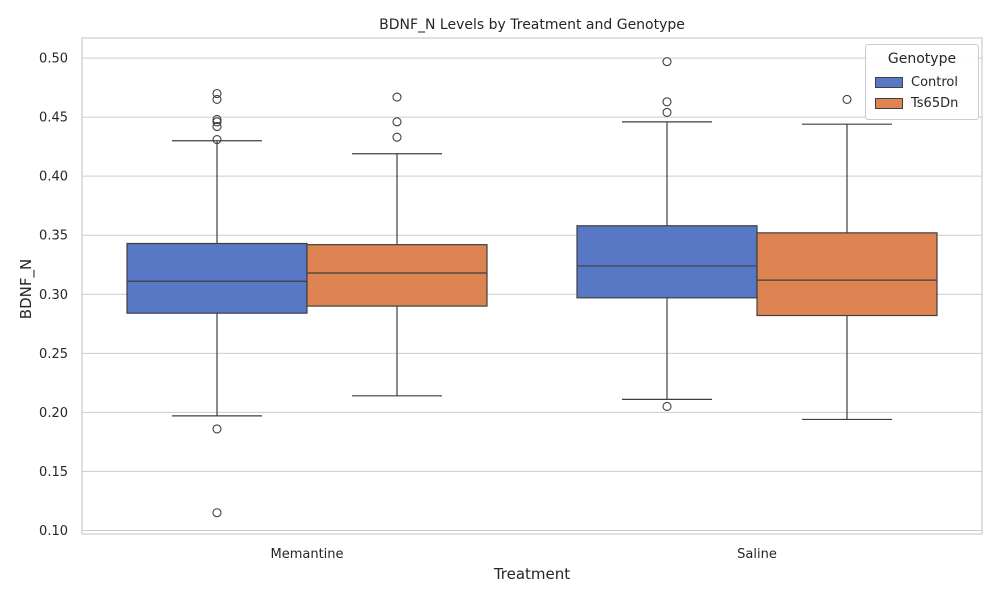  What do you see at coordinates (53, 354) in the screenshot?
I see `y-tick-label: 0.25` at bounding box center [53, 354].